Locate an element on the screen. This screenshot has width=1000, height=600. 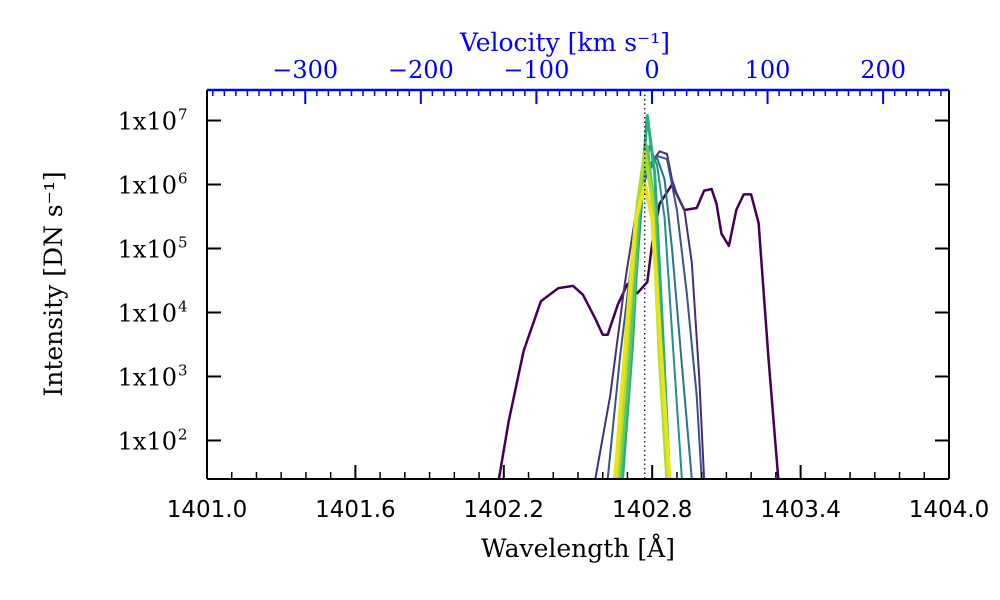
x-tick-label: 1402.2 is located at coordinates (504, 510).